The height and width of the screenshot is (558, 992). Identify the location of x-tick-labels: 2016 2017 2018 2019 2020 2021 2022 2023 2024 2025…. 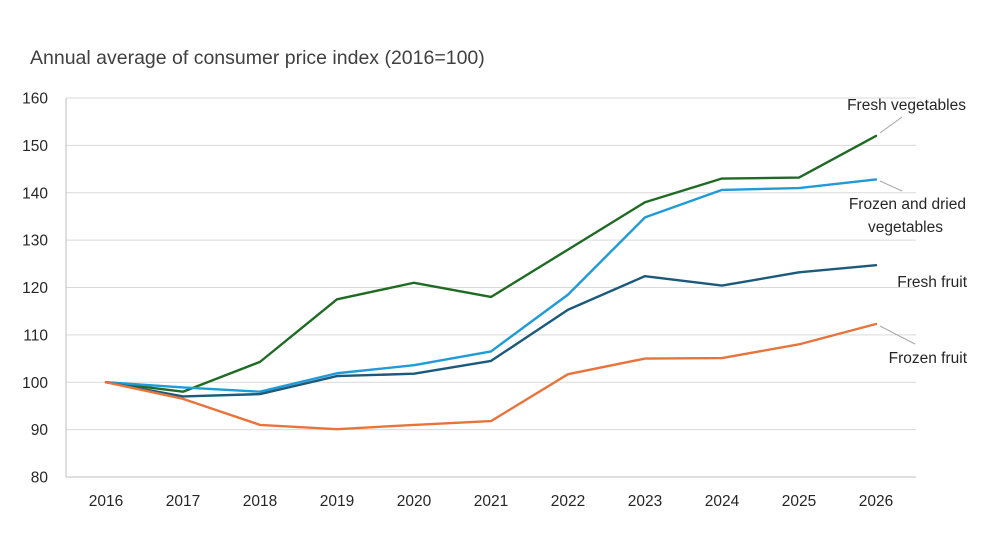
(491, 501).